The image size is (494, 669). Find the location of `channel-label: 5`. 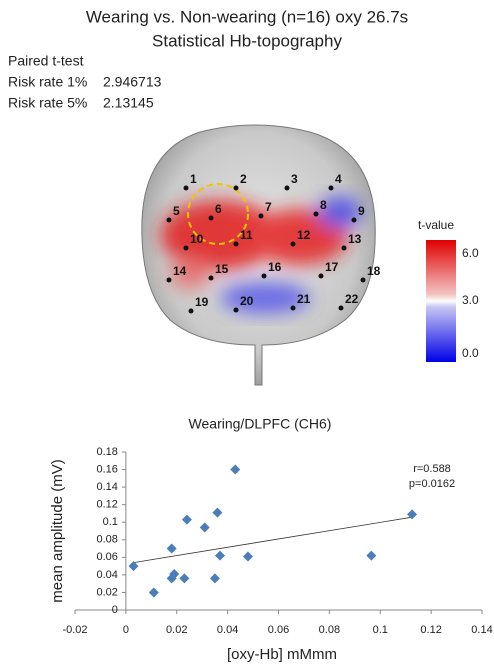

channel-label: 5 is located at coordinates (176, 211).